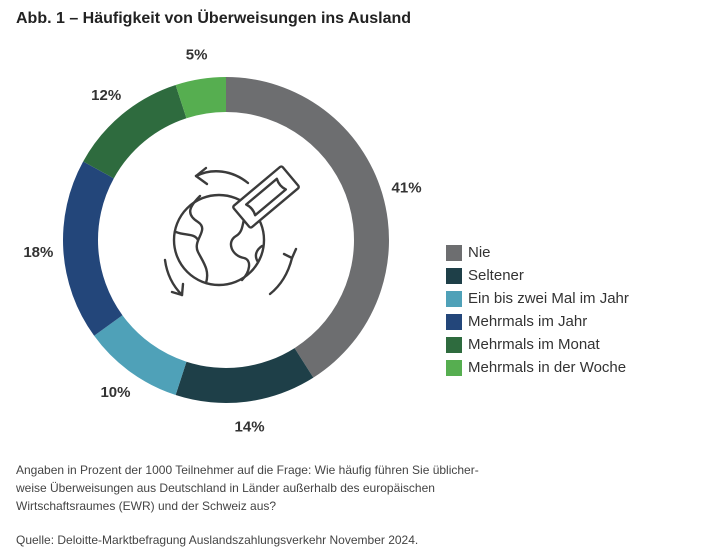 The width and height of the screenshot is (709, 556). What do you see at coordinates (250, 427) in the screenshot?
I see `slice-label-seltener: 14%` at bounding box center [250, 427].